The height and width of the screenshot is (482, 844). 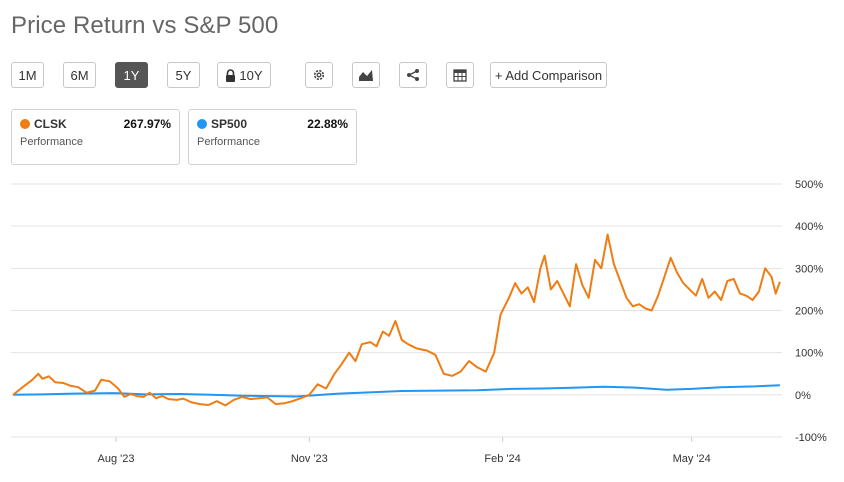 What do you see at coordinates (25, 124) in the screenshot?
I see `clsk-color-dot` at bounding box center [25, 124].